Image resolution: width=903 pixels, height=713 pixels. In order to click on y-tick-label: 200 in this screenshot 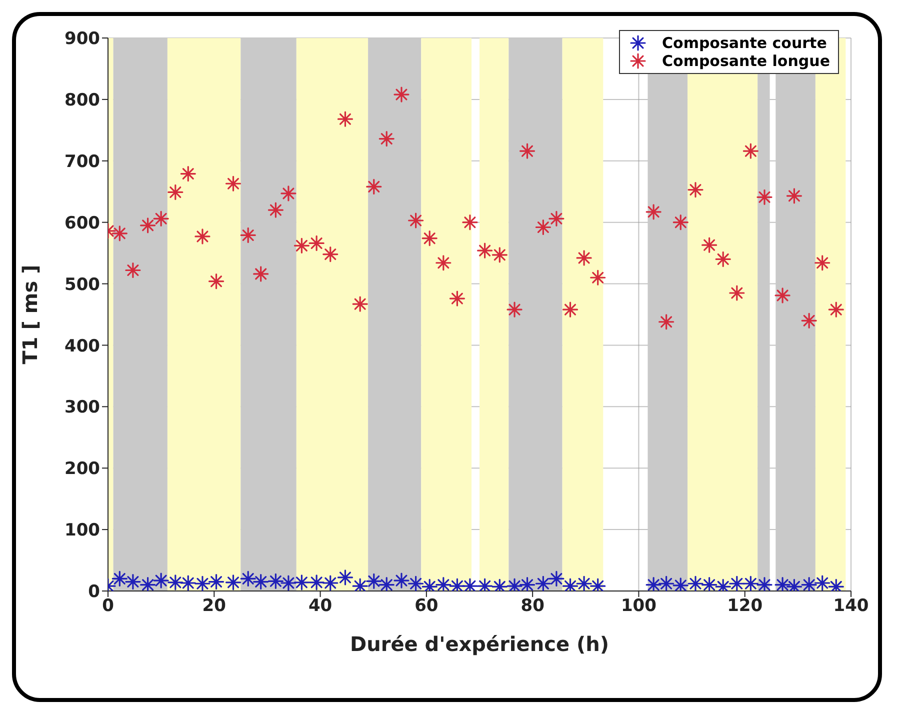, I will do `click(82, 469)`.